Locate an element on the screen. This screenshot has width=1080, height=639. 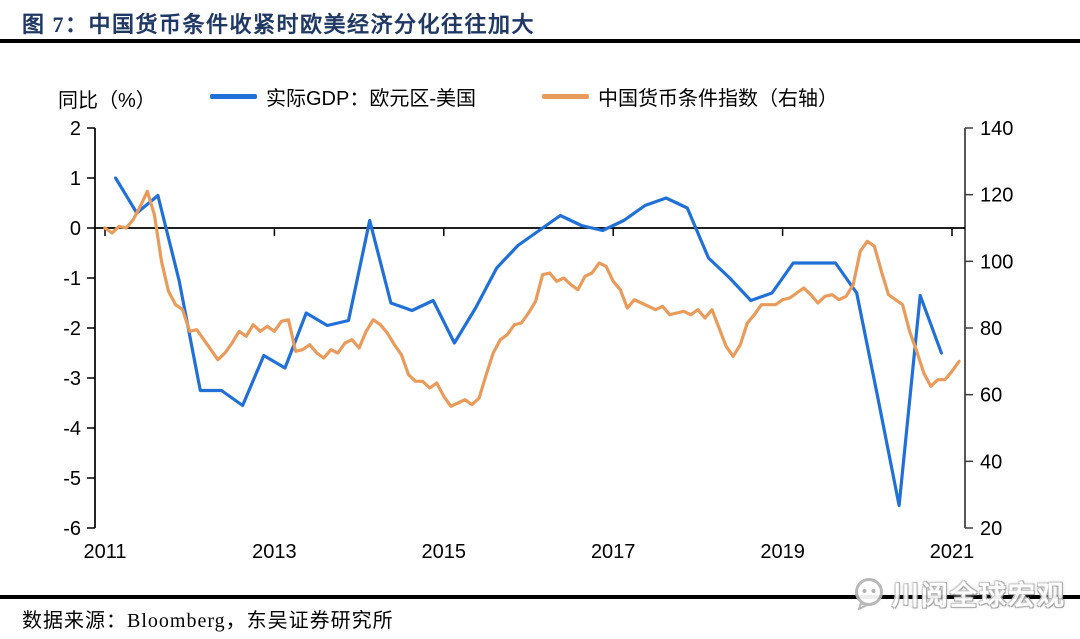
legend: 实际GDP：欧元区-美国 中国货币条件指数（右轴） is located at coordinates (524, 96).